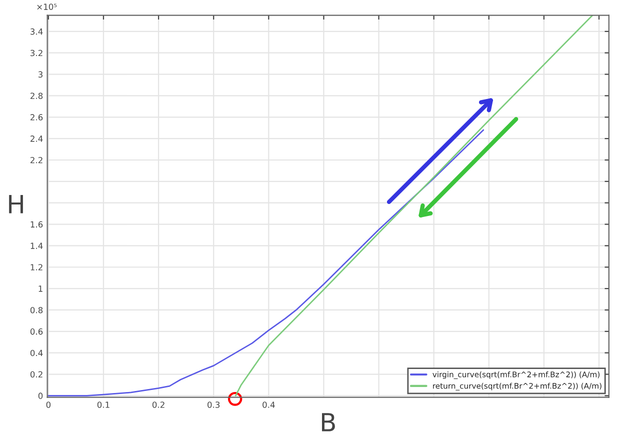  Describe the element at coordinates (36, 353) in the screenshot. I see `y-tick-label: 0.4` at that location.